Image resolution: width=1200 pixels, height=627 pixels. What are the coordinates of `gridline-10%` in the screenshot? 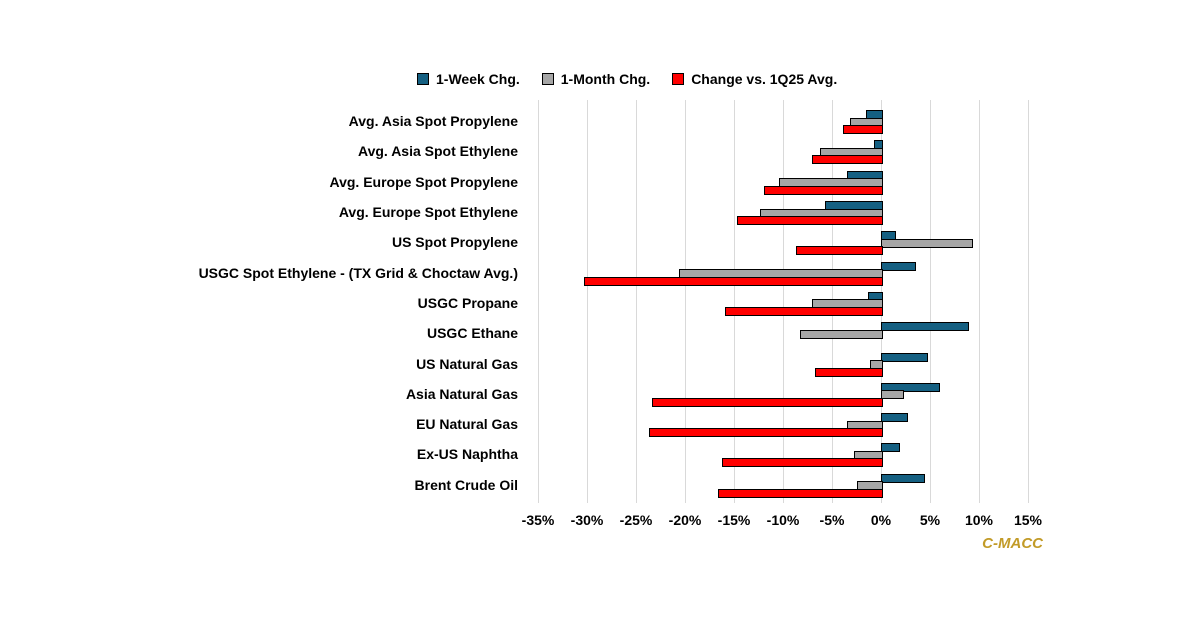 It's located at (979, 301).